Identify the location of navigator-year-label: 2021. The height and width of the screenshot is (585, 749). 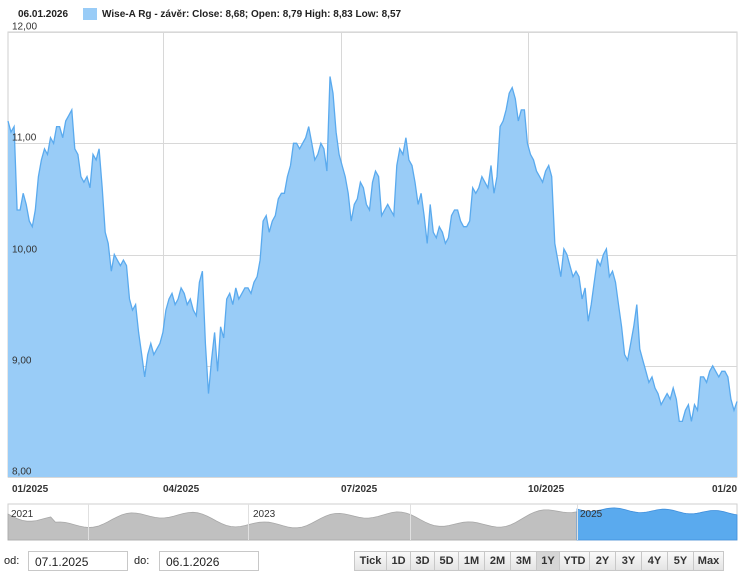
(22, 514).